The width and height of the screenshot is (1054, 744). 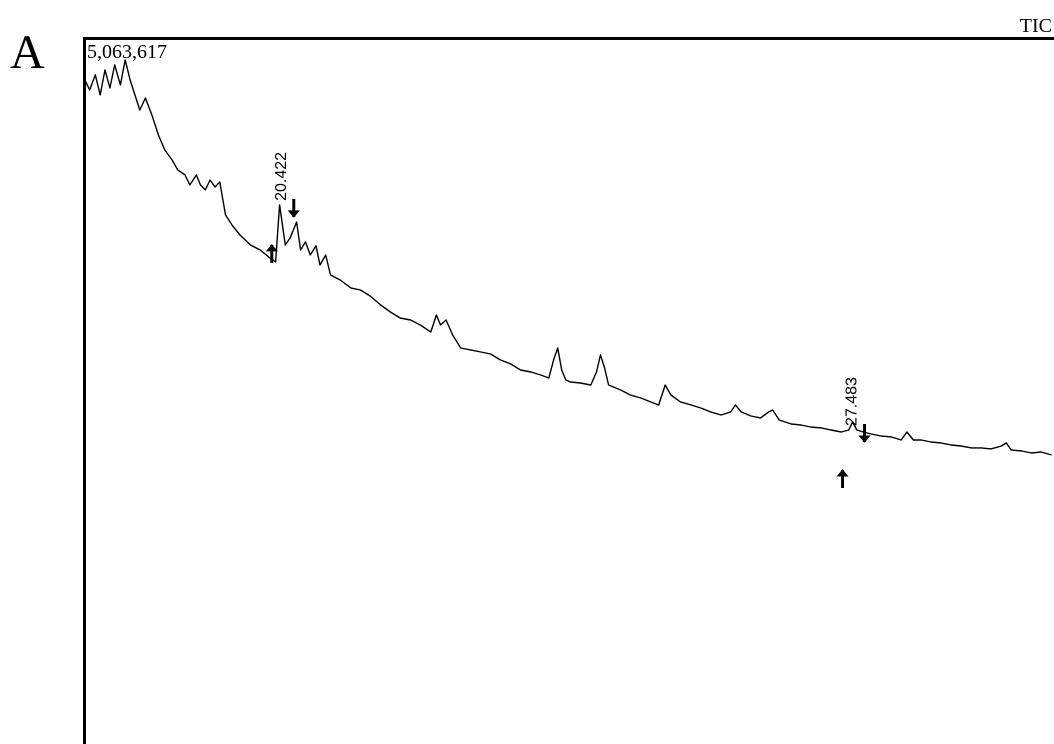 I want to click on panel-label: A, so click(x=27, y=52).